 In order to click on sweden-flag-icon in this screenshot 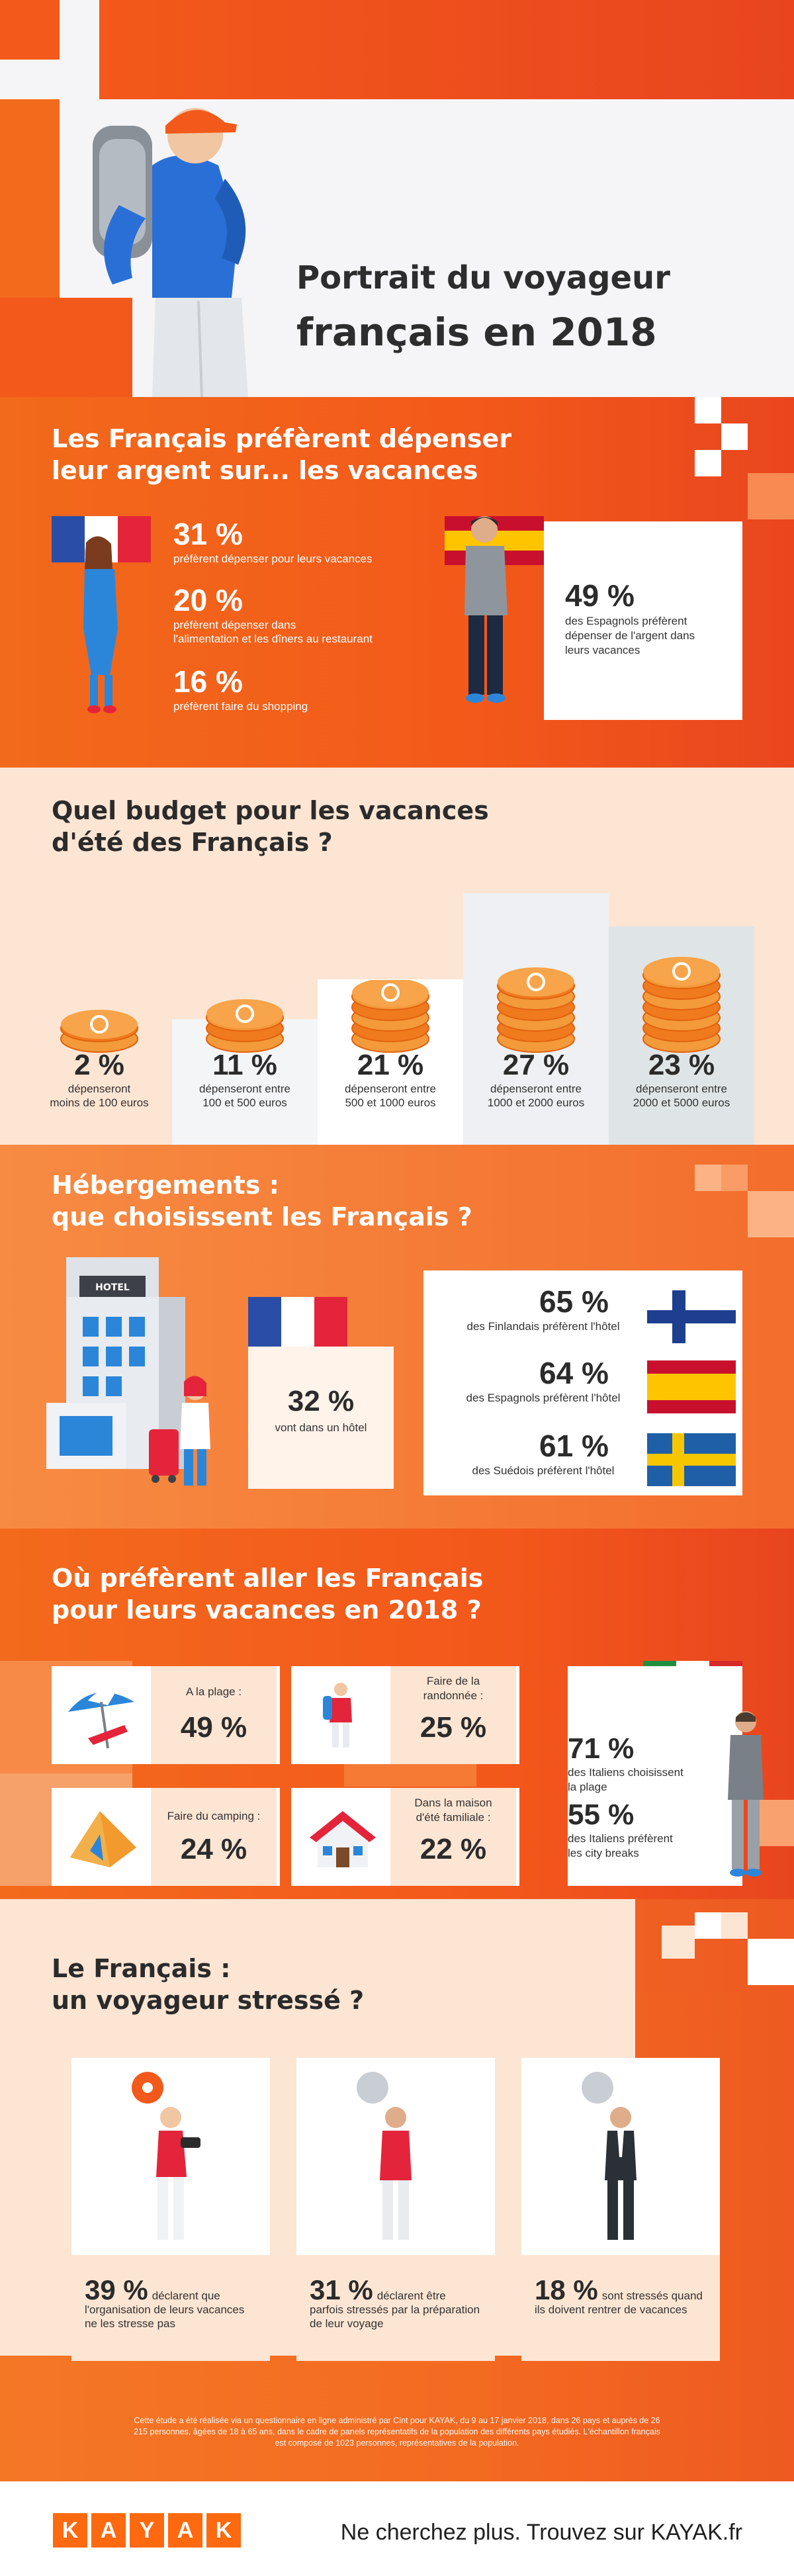, I will do `click(691, 1459)`.